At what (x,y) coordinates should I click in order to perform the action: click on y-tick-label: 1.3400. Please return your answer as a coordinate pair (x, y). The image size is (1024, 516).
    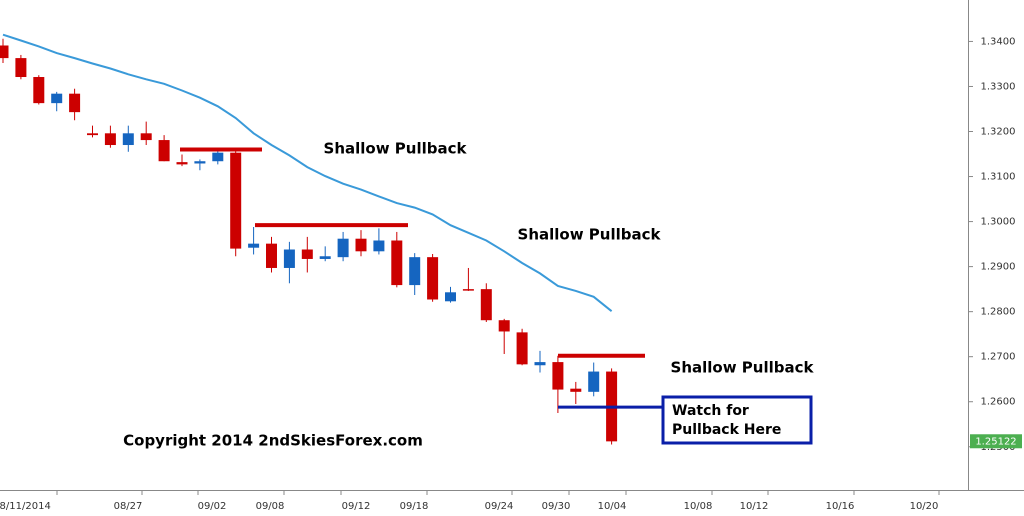
    Looking at the image, I should click on (998, 41).